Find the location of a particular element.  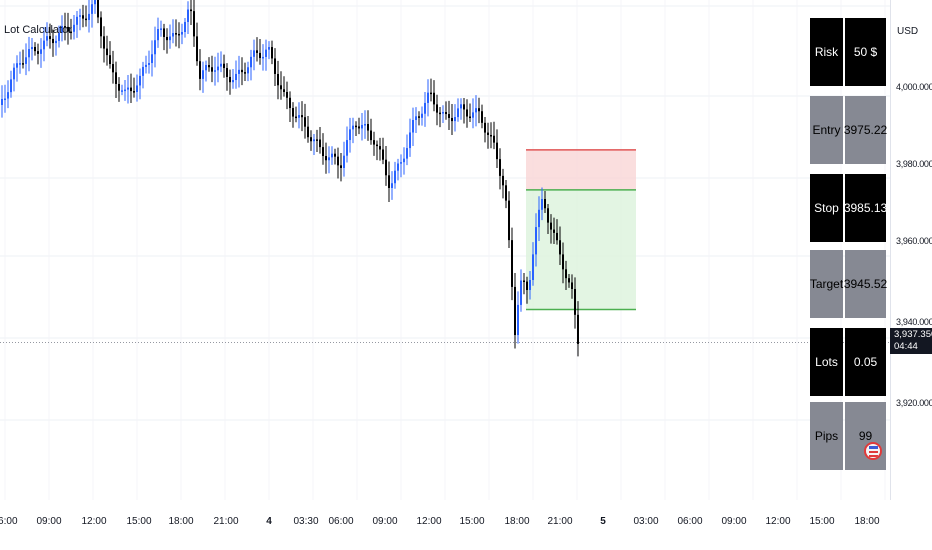

risk-label: Risk is located at coordinates (826, 52).